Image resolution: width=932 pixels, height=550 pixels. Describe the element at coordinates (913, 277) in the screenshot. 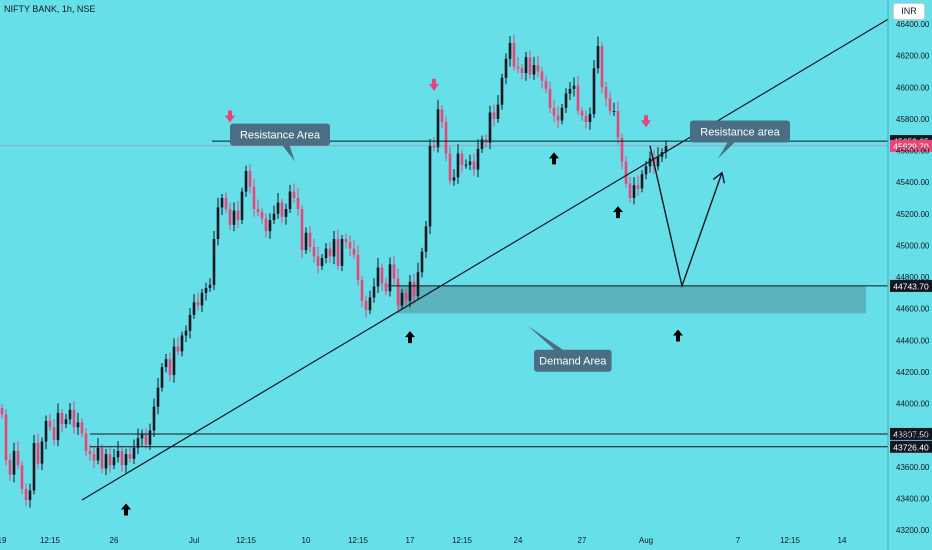

I see `y-tick-label: 44800.00` at that location.